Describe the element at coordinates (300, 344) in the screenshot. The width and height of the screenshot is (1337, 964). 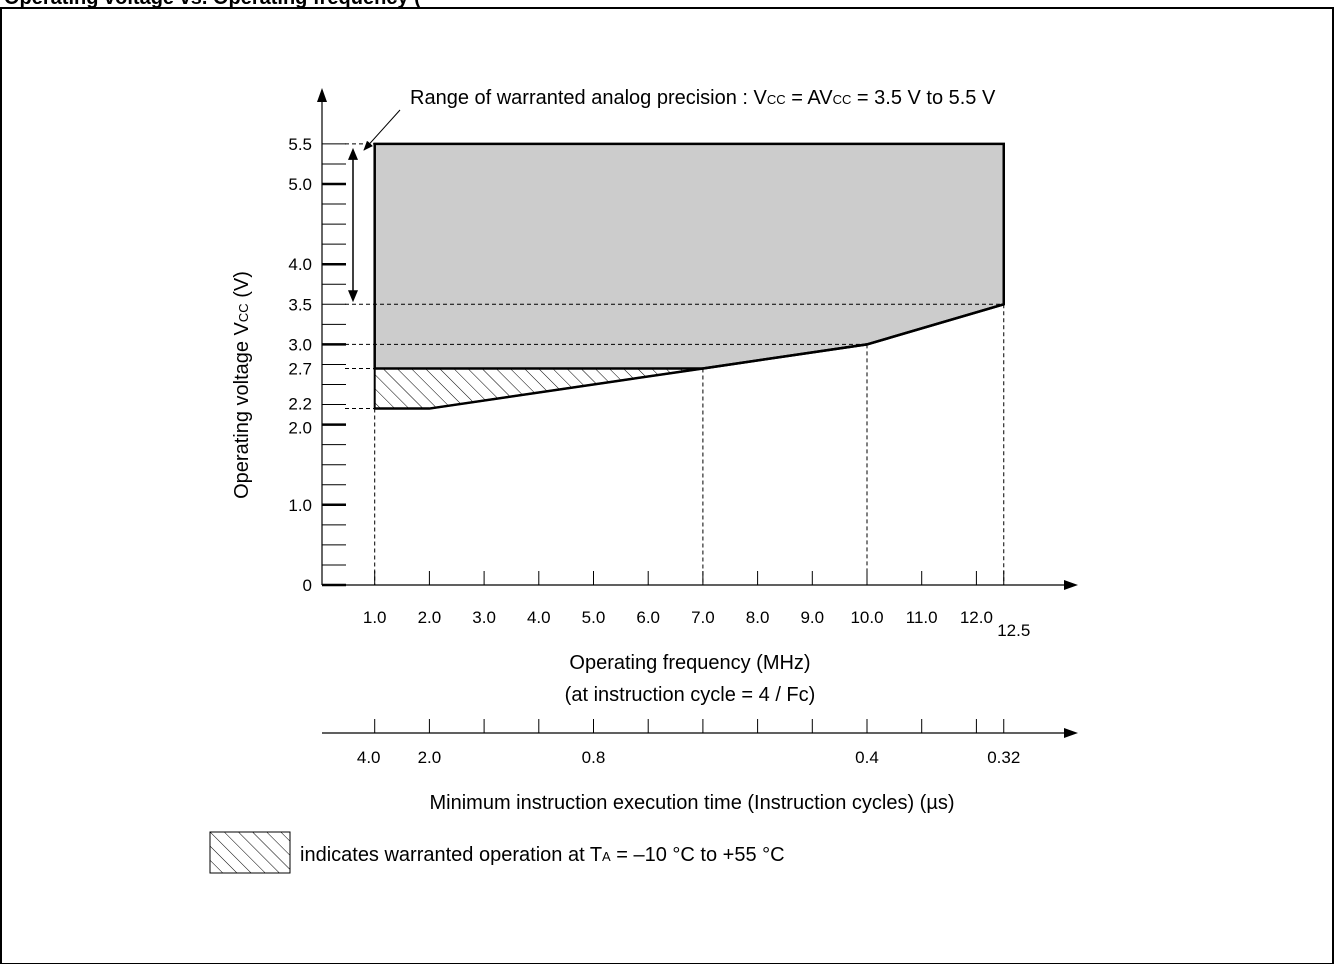
I see `y-tick-label: 3.0` at that location.